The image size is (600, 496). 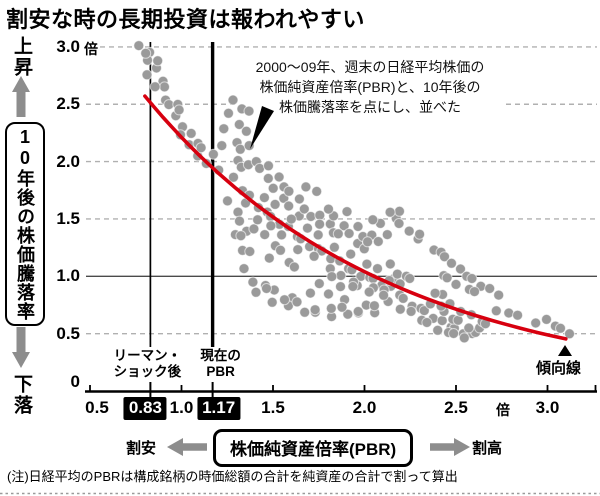 What do you see at coordinates (147, 371) in the screenshot?
I see `marker-label-line: ショック後` at bounding box center [147, 371].